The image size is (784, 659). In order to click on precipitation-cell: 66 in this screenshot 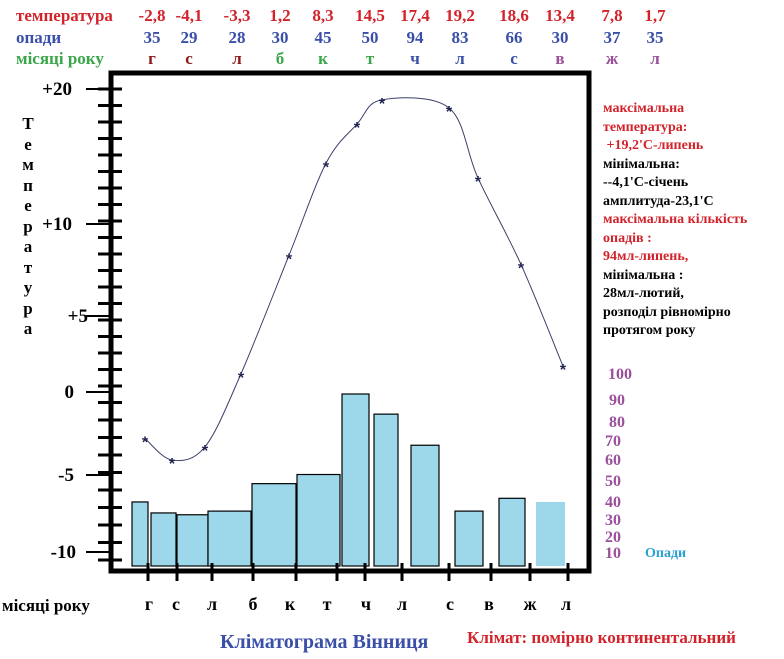, I will do `click(514, 37)`.